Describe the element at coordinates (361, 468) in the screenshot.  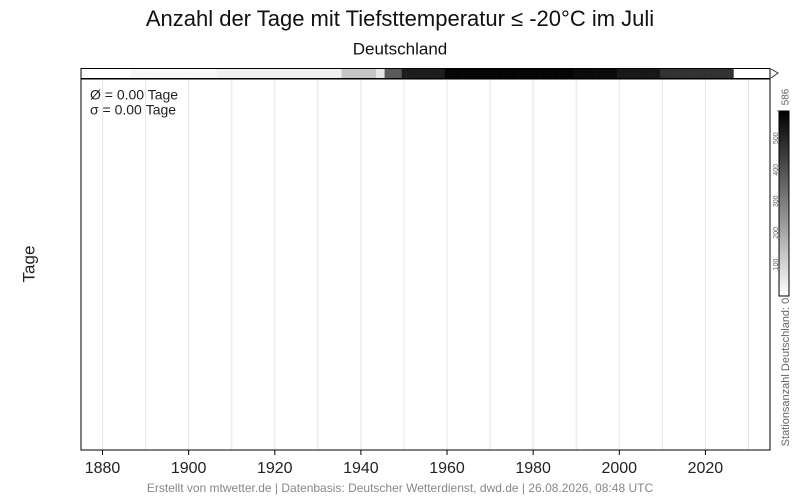
I see `x-tick-label: 1940` at that location.